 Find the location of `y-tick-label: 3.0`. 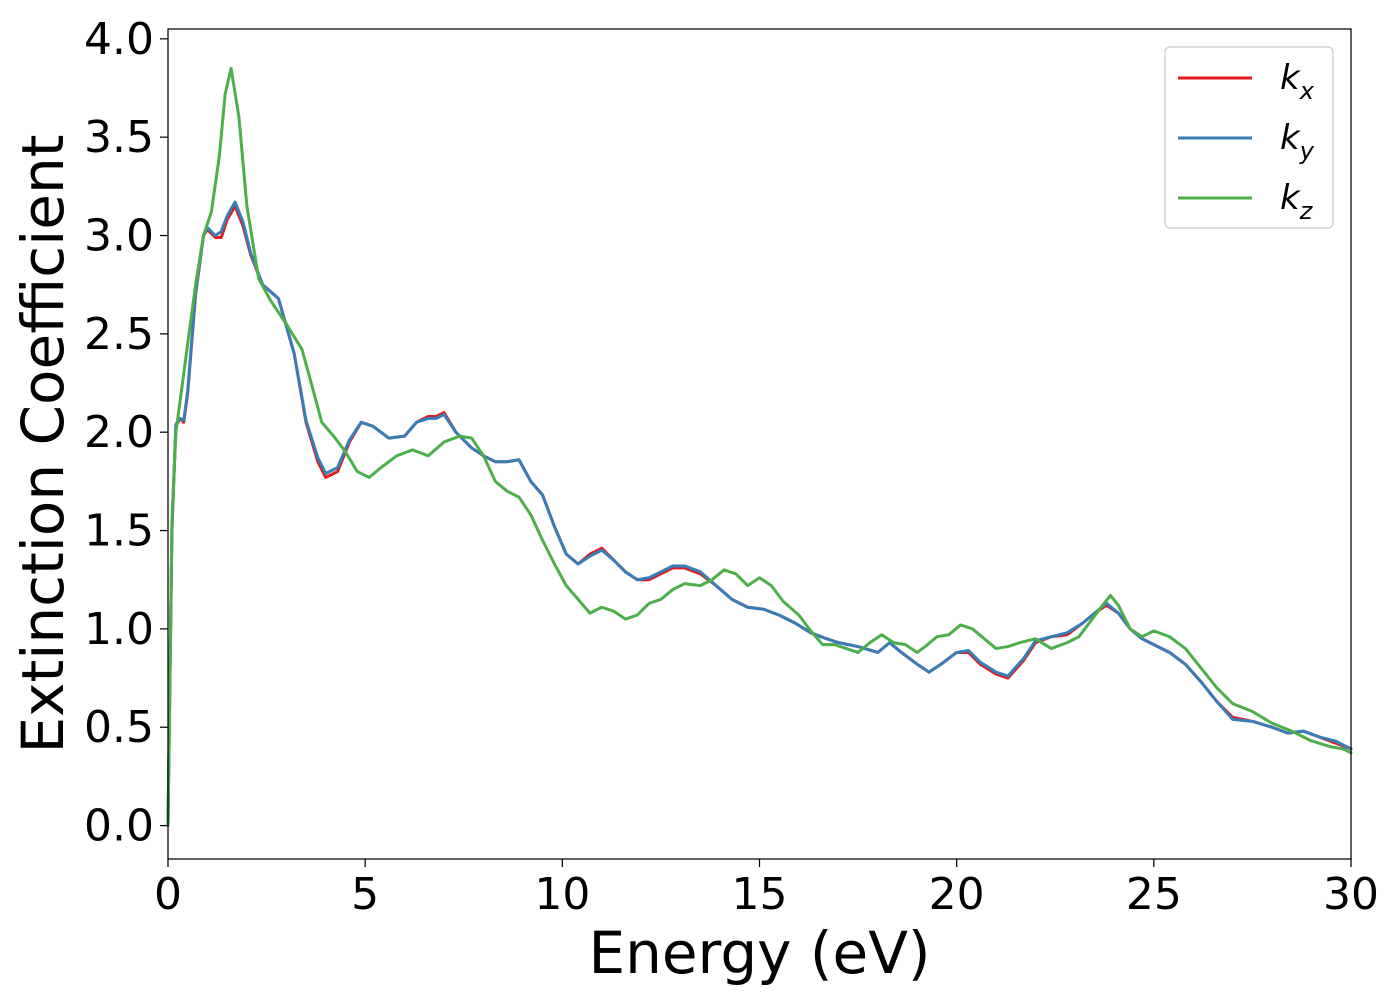

y-tick-label: 3.0 is located at coordinates (119, 236).